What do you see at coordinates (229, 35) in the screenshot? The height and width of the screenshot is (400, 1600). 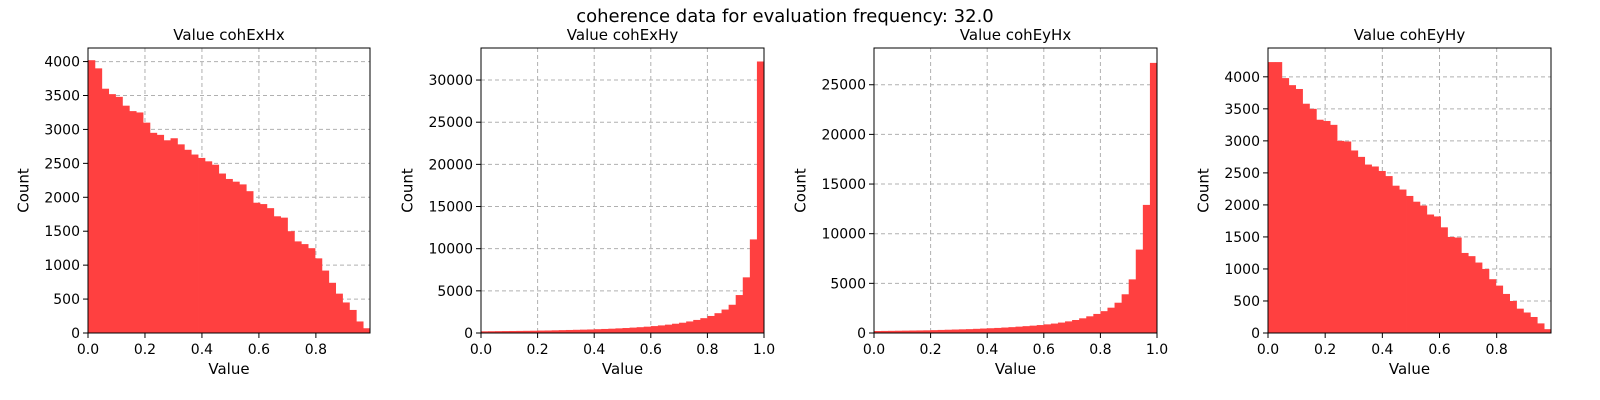 I see `panel-title: Value cohExHx` at bounding box center [229, 35].